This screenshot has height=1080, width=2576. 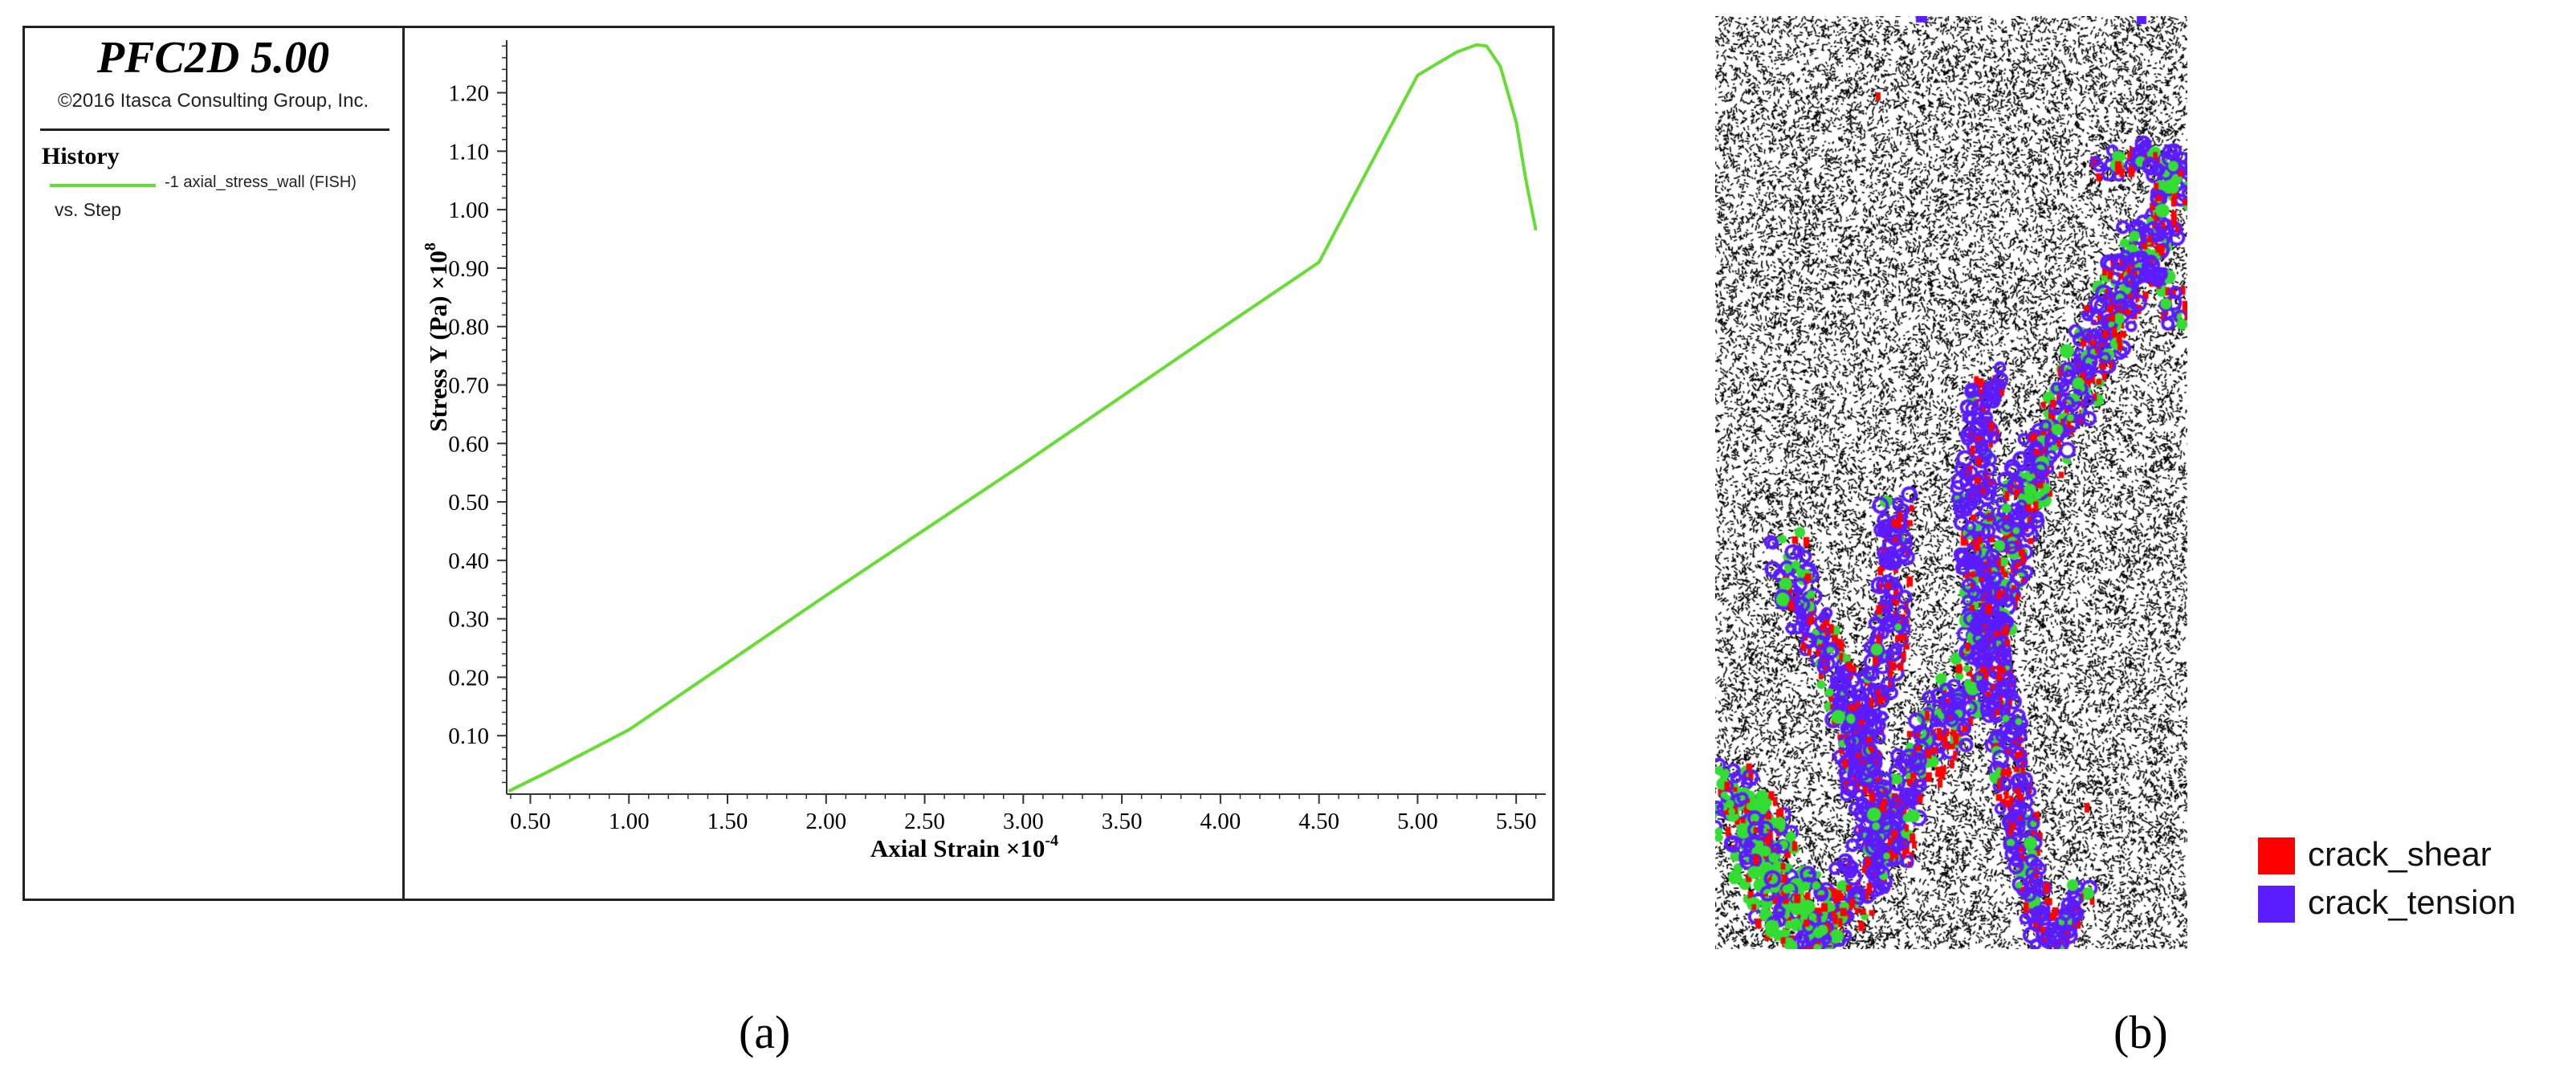 What do you see at coordinates (2276, 904) in the screenshot?
I see `crack-tension-swatch` at bounding box center [2276, 904].